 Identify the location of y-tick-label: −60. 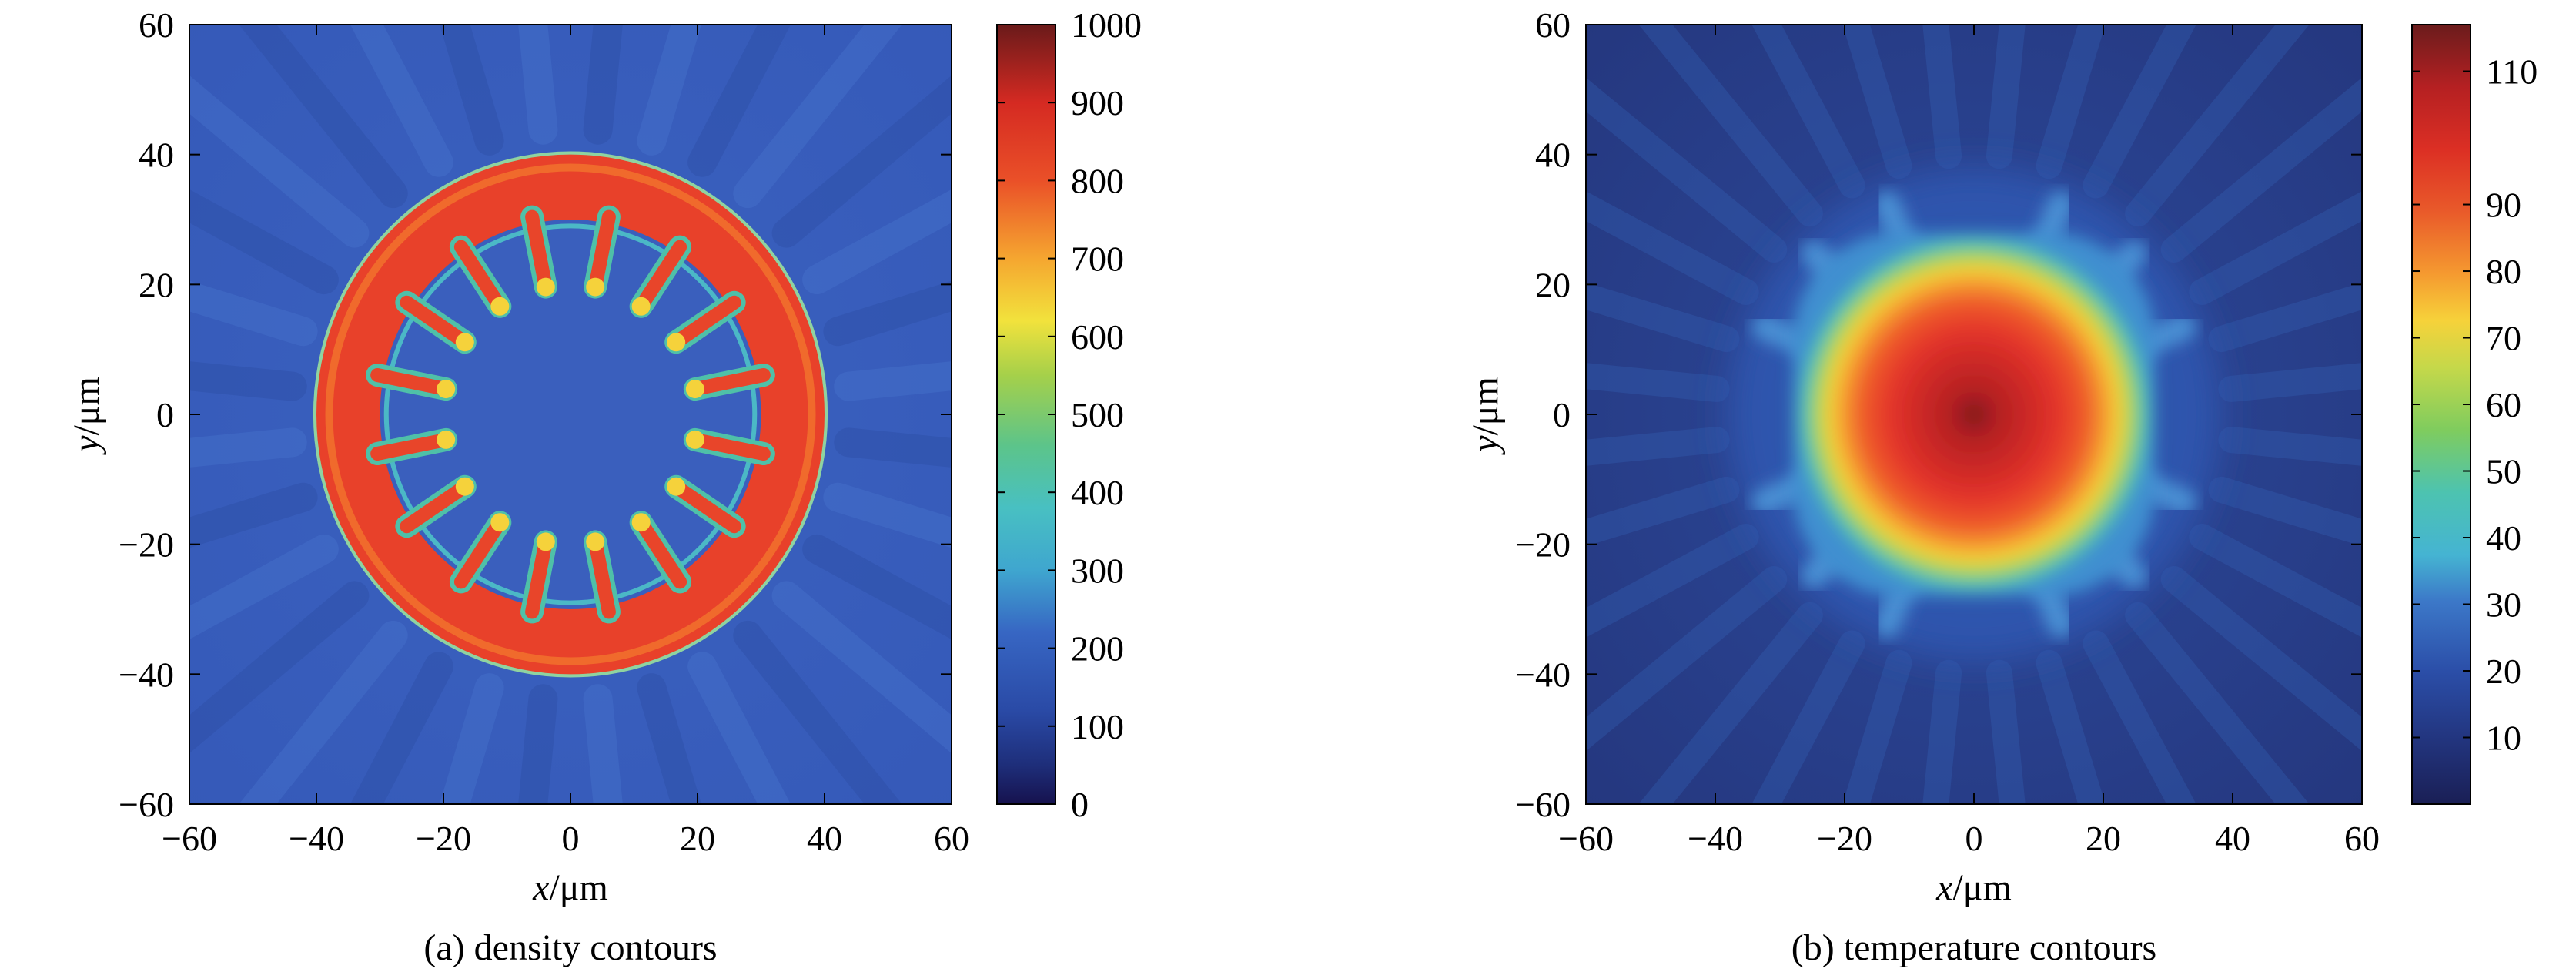
(147, 804).